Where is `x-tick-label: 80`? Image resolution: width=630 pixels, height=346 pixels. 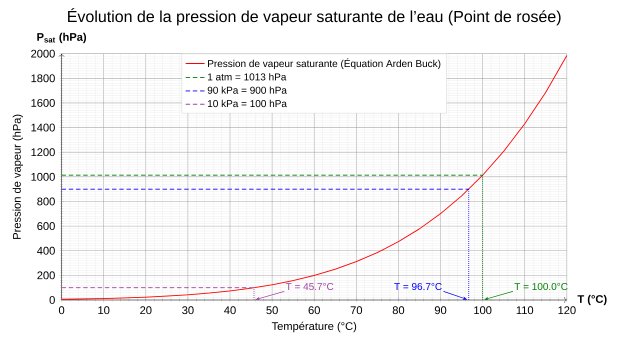
x-tick-label: 80 is located at coordinates (398, 310).